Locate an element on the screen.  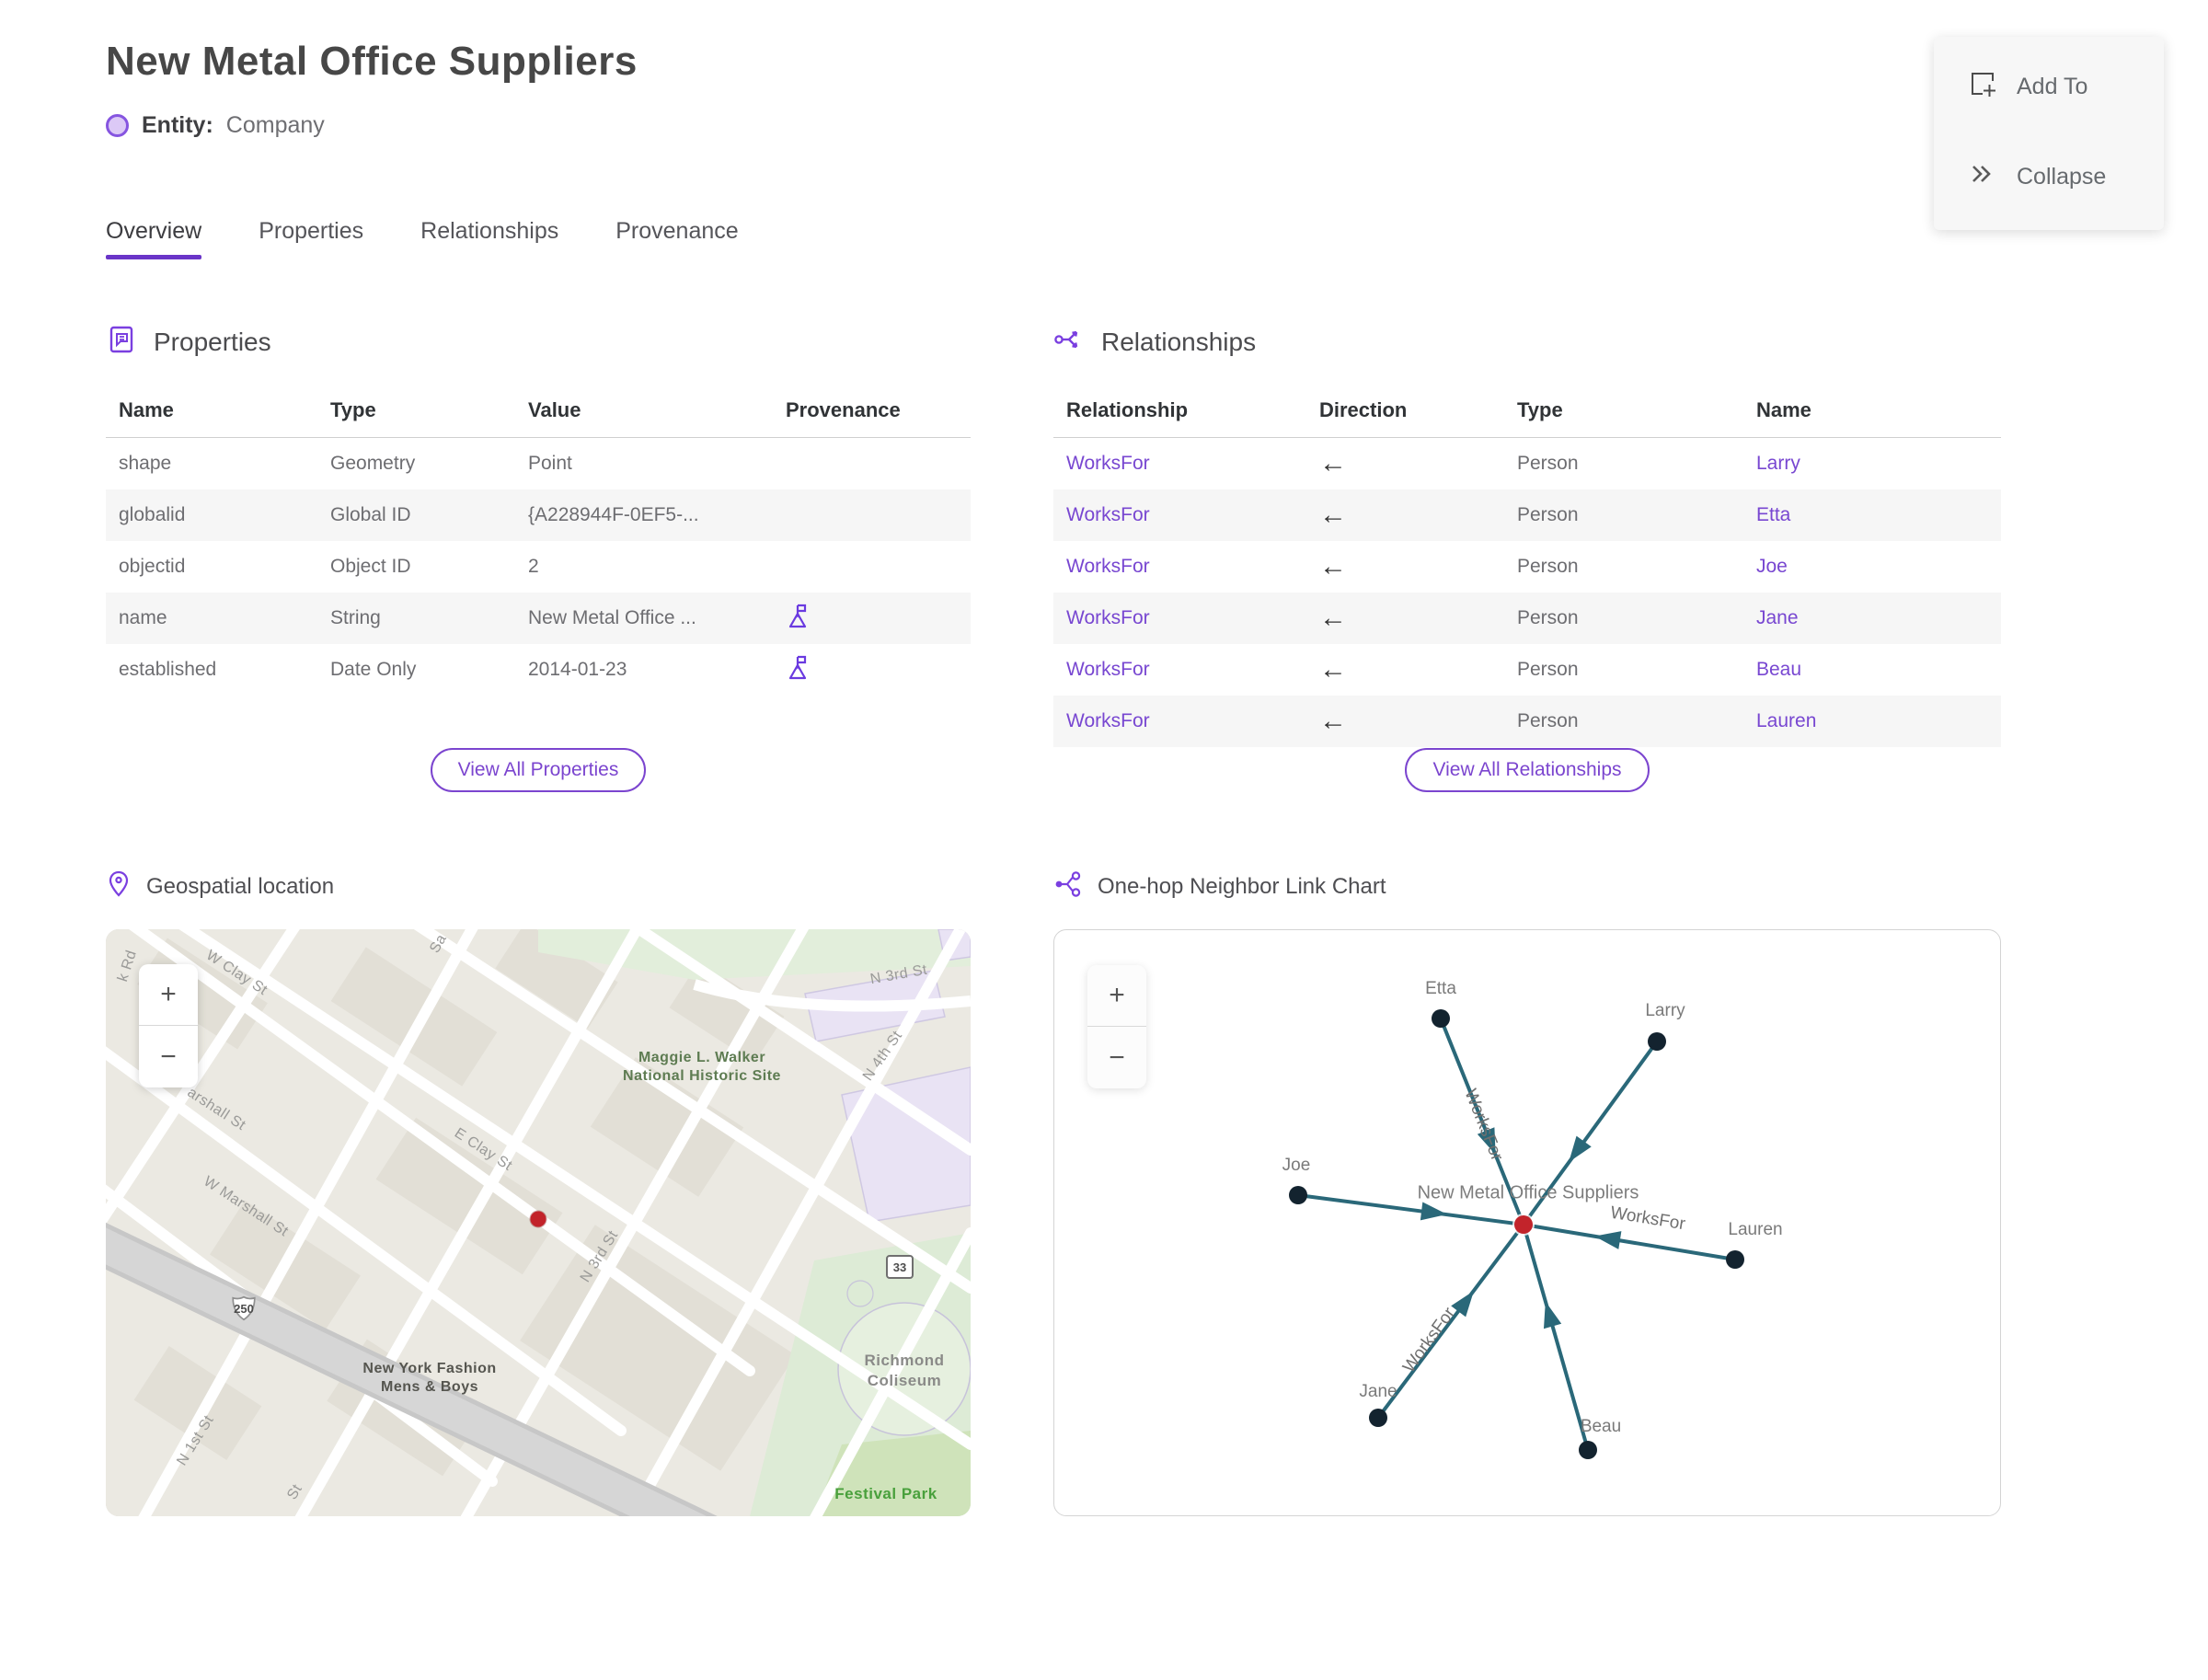
table-row: WorksFor ← Person Beau is located at coordinates (1527, 670).